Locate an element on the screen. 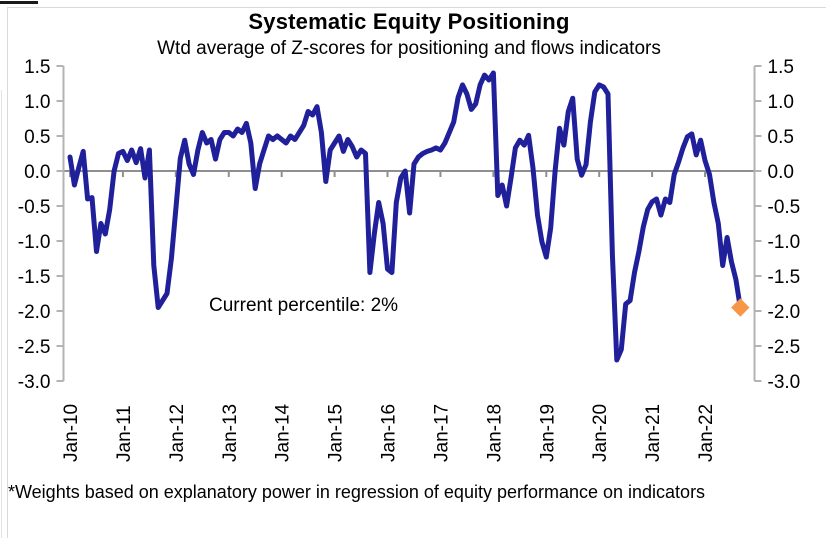  right-y-tick-label: 1.5 is located at coordinates (781, 67).